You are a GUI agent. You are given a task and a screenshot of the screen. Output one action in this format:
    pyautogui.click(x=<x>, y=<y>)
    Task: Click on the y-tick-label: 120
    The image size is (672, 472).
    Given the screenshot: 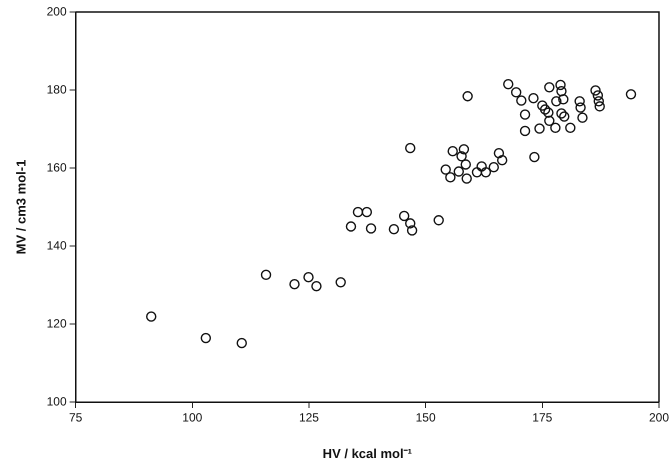 What is the action you would take?
    pyautogui.click(x=56, y=323)
    